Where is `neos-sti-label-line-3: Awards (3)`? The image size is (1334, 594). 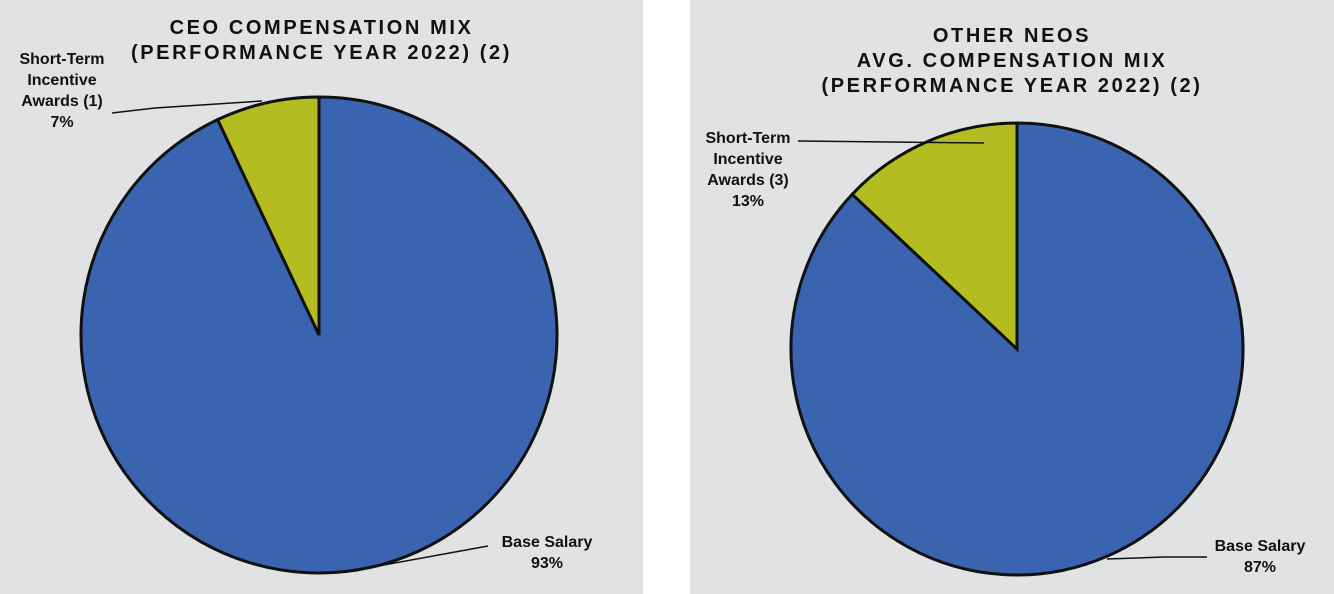 neos-sti-label-line-3: Awards (3) is located at coordinates (748, 180).